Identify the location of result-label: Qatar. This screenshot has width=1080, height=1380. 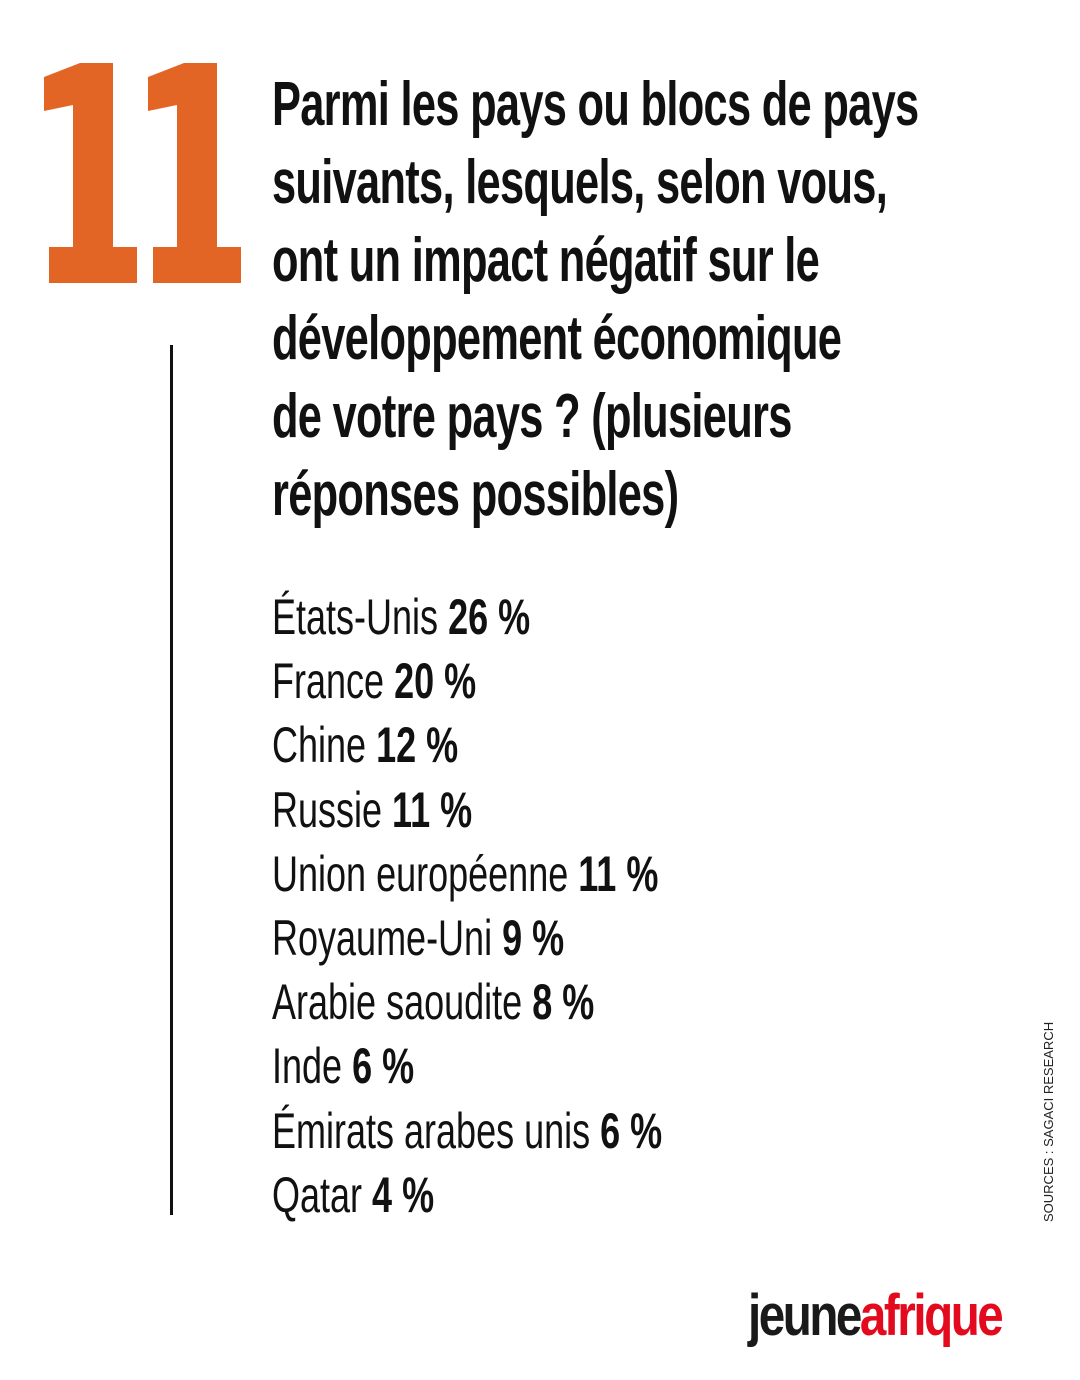
(317, 1194).